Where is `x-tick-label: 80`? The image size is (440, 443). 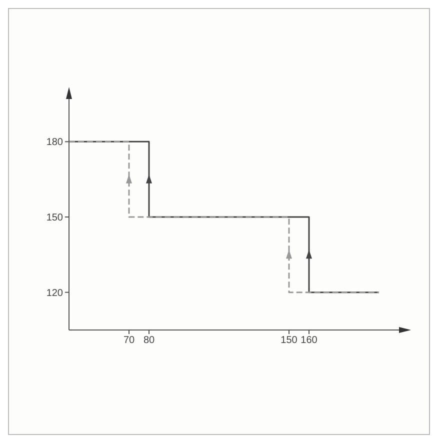
x-tick-label: 80 is located at coordinates (149, 340).